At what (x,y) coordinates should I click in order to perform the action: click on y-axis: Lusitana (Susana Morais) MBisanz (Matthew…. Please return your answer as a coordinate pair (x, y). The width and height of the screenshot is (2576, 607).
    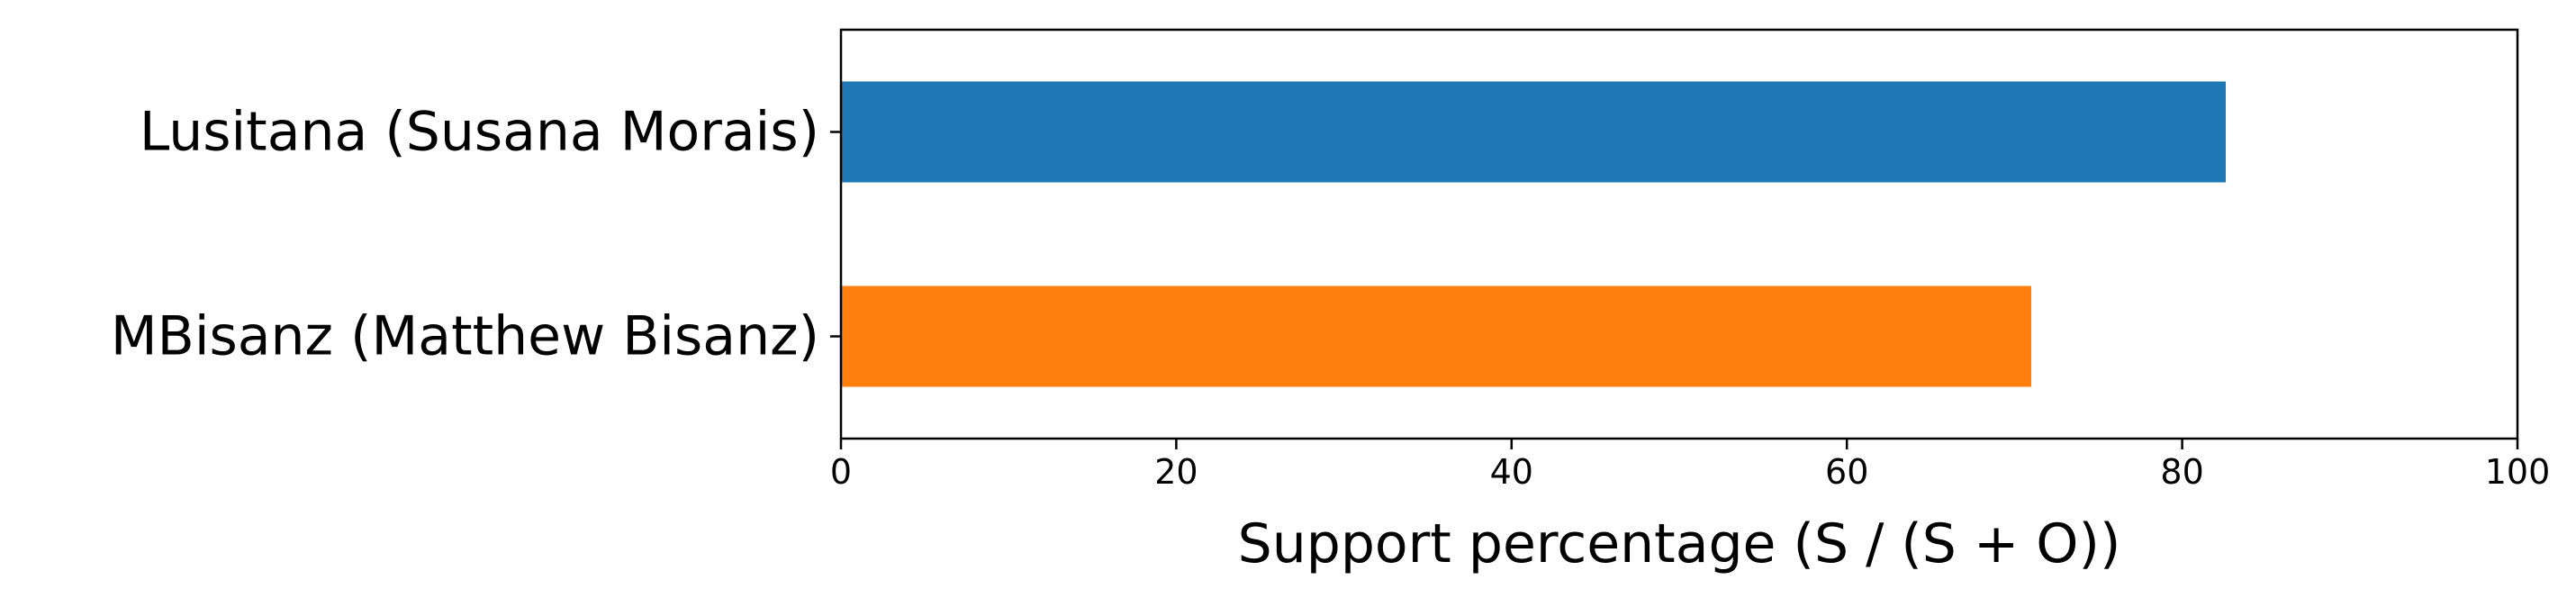
    Looking at the image, I should click on (476, 234).